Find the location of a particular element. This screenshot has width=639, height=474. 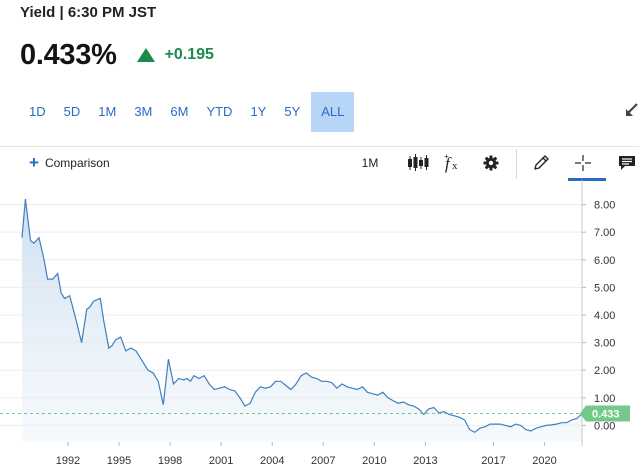

range-all: ALL is located at coordinates (333, 112).